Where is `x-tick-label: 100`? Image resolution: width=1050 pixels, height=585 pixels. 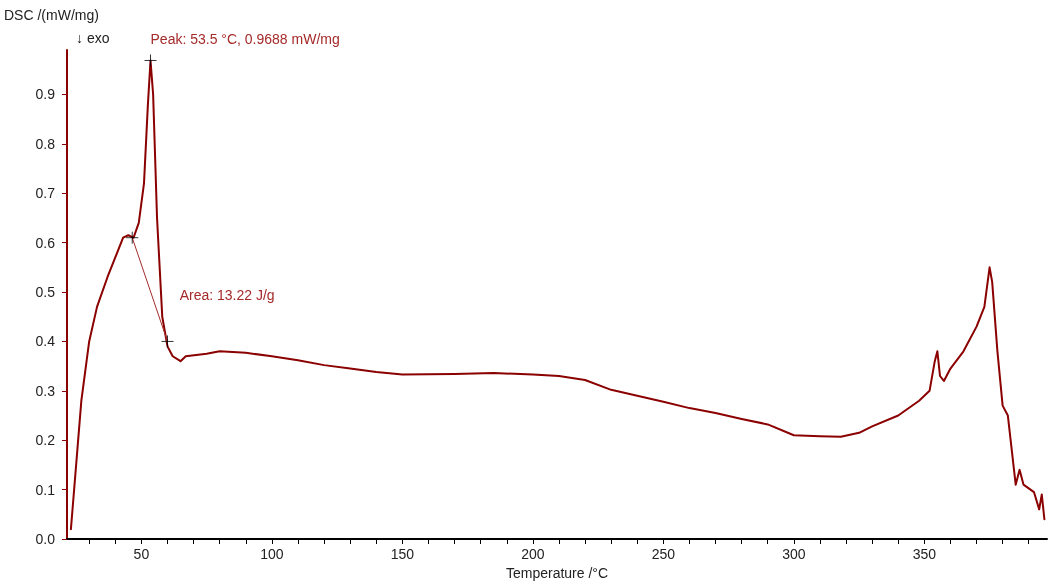 x-tick-label: 100 is located at coordinates (272, 554).